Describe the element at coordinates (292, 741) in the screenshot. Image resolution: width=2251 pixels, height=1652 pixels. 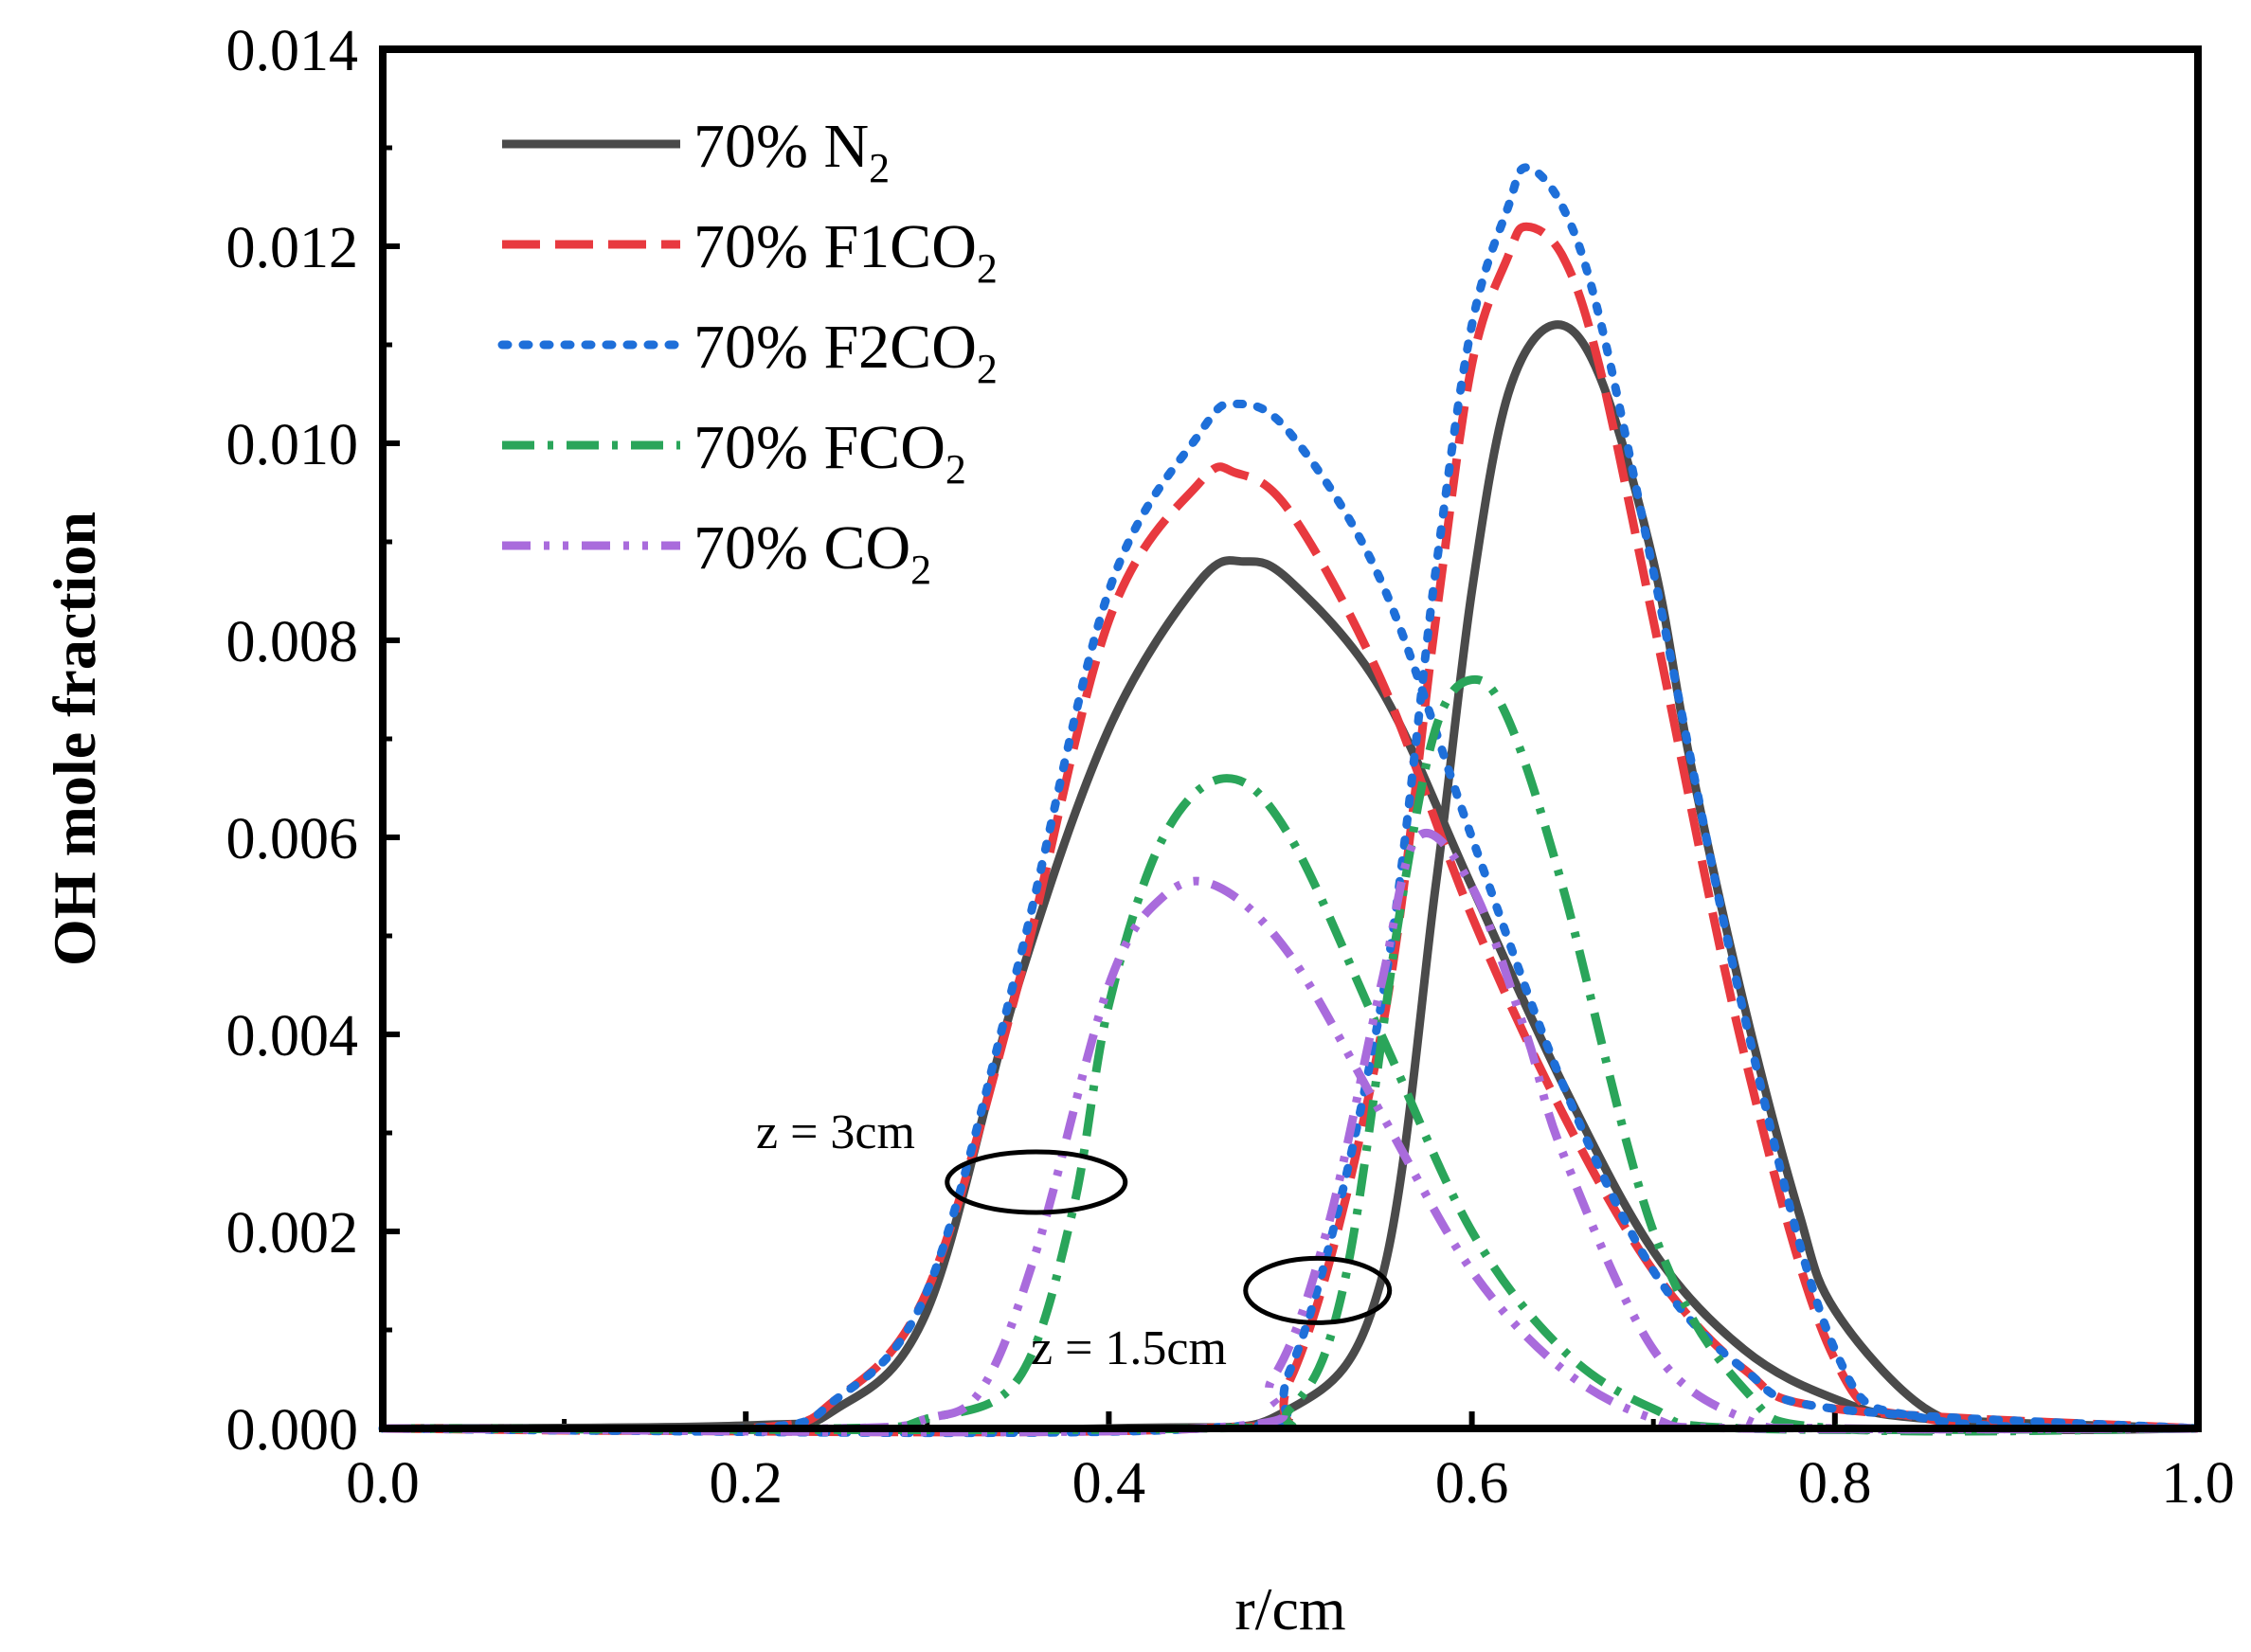
I see `y-tick-labels: 0.000 0.002 0.004 0.006 0.008 0.010 0.012 0.014` at that location.